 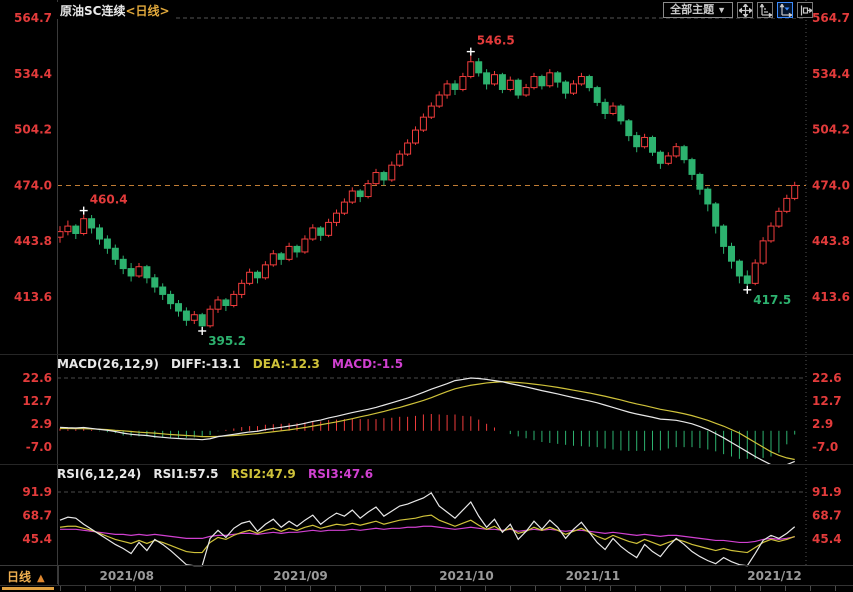 What do you see at coordinates (831, 241) in the screenshot?
I see `svg-text: 443.8` at bounding box center [831, 241].